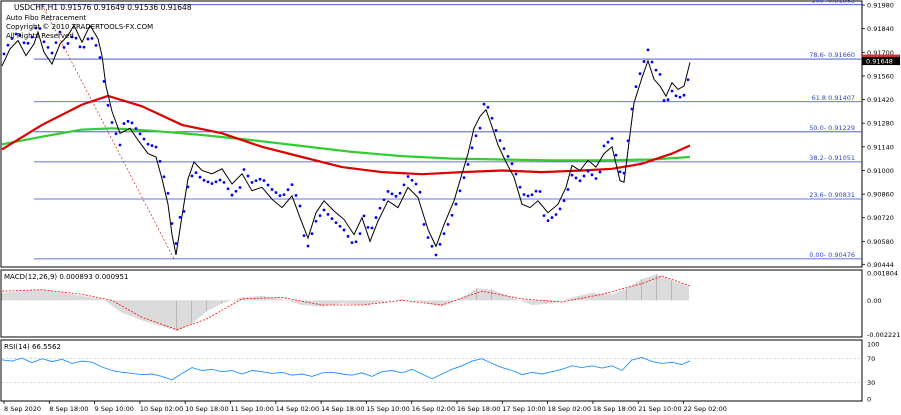  What do you see at coordinates (346, 303) in the screenshot?
I see `macd-signal-line` at bounding box center [346, 303].